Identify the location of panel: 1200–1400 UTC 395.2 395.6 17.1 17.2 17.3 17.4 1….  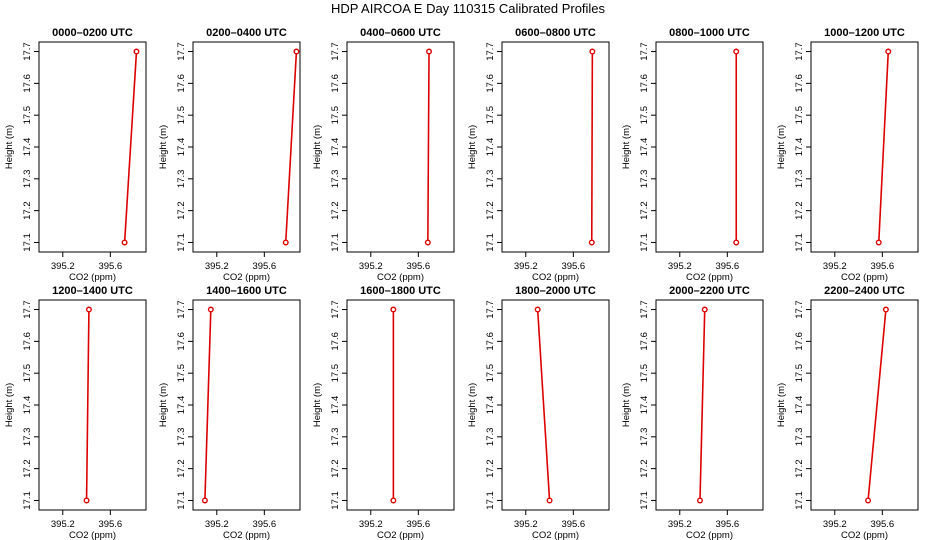
(75, 412).